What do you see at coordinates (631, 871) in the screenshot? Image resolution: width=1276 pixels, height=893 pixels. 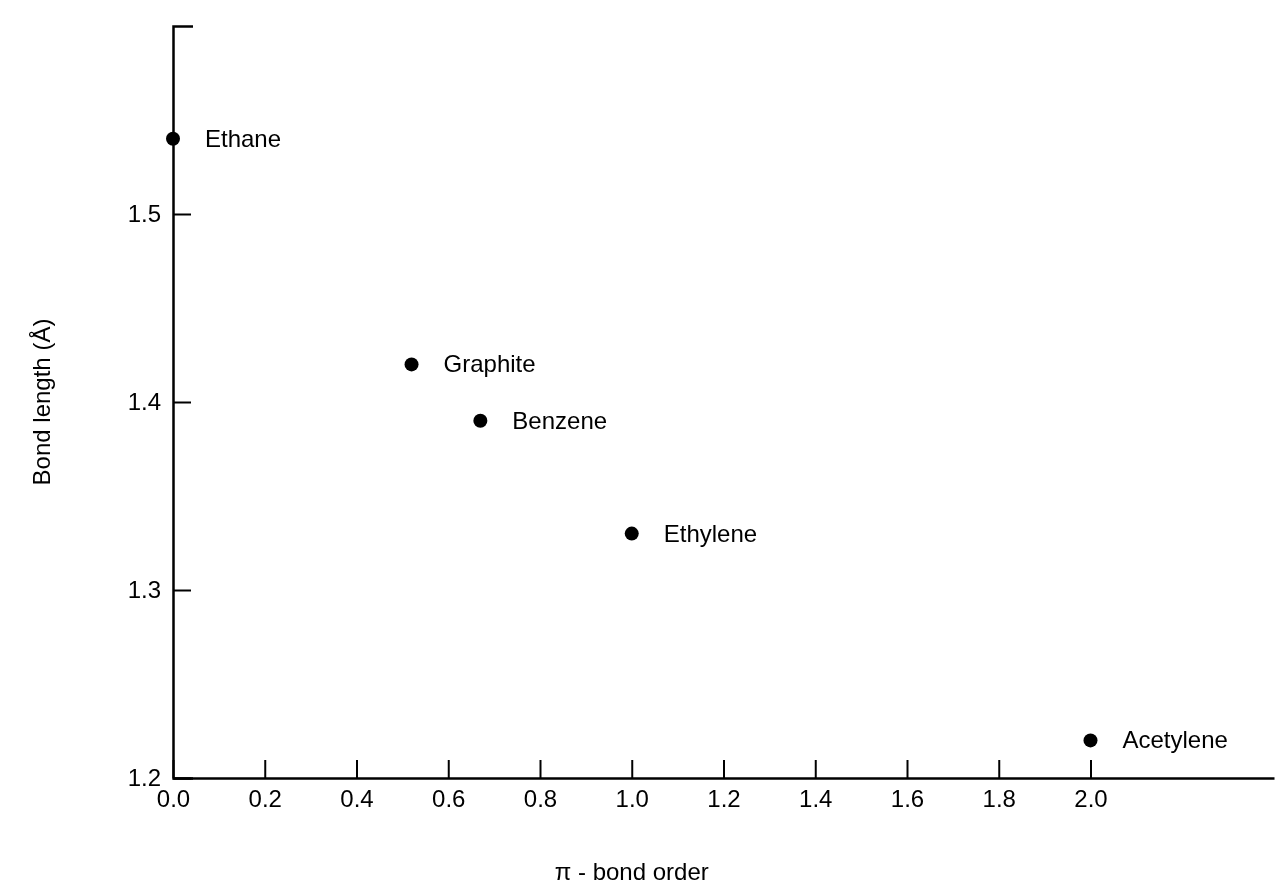 I see `x-axis-title: π - bond order` at bounding box center [631, 871].